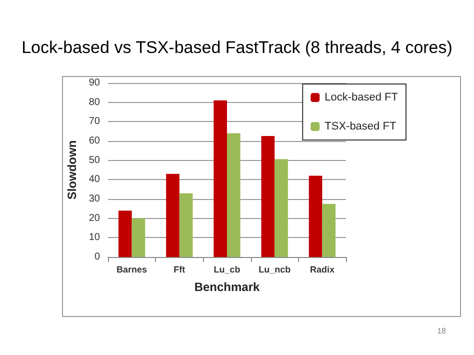  What do you see at coordinates (180, 269) in the screenshot?
I see `x-tick-label: Fft` at bounding box center [180, 269].